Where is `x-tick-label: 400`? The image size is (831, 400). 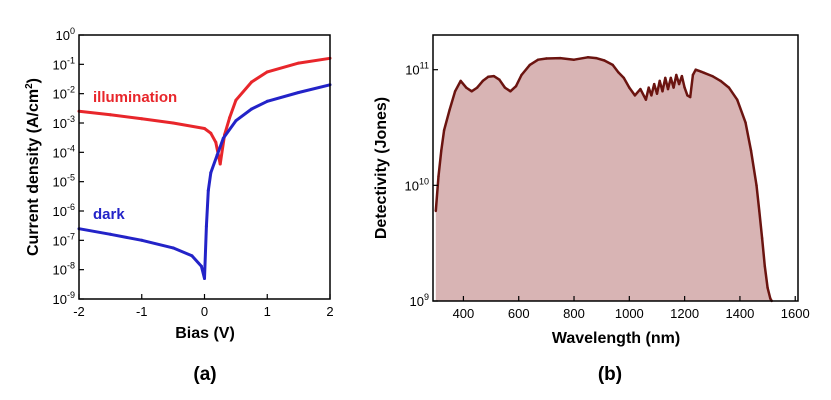
x-tick-label: 400 is located at coordinates (464, 313).